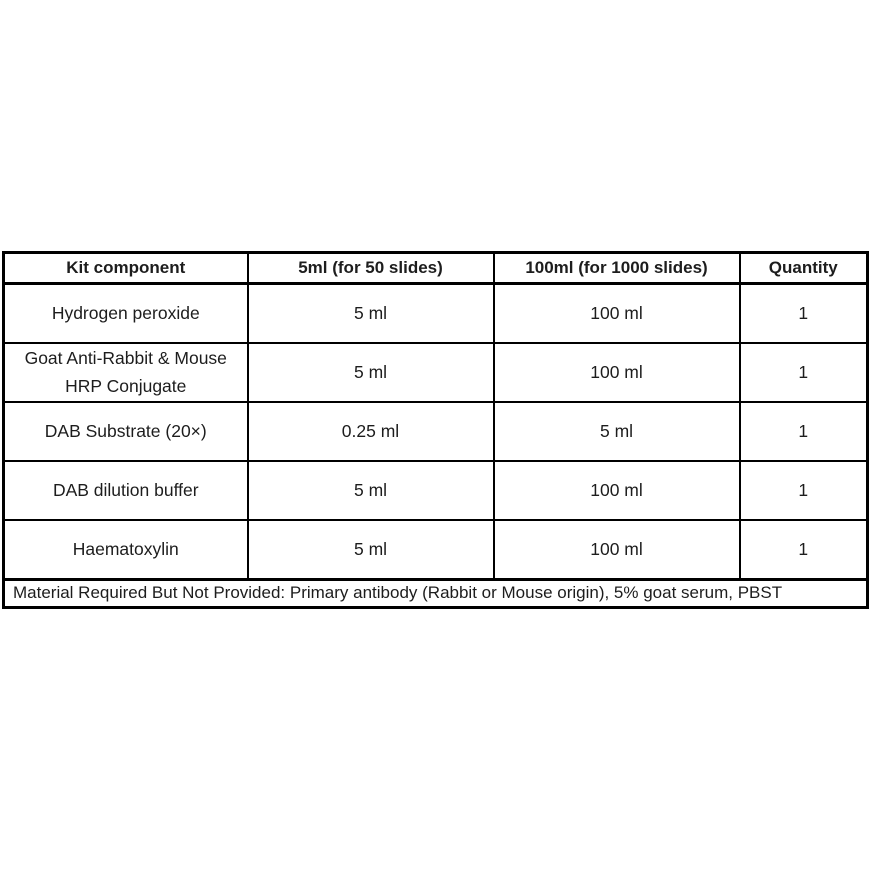 The image size is (869, 869). I want to click on column-header-100ml-size: 100ml (for 1000 slides), so click(616, 268).